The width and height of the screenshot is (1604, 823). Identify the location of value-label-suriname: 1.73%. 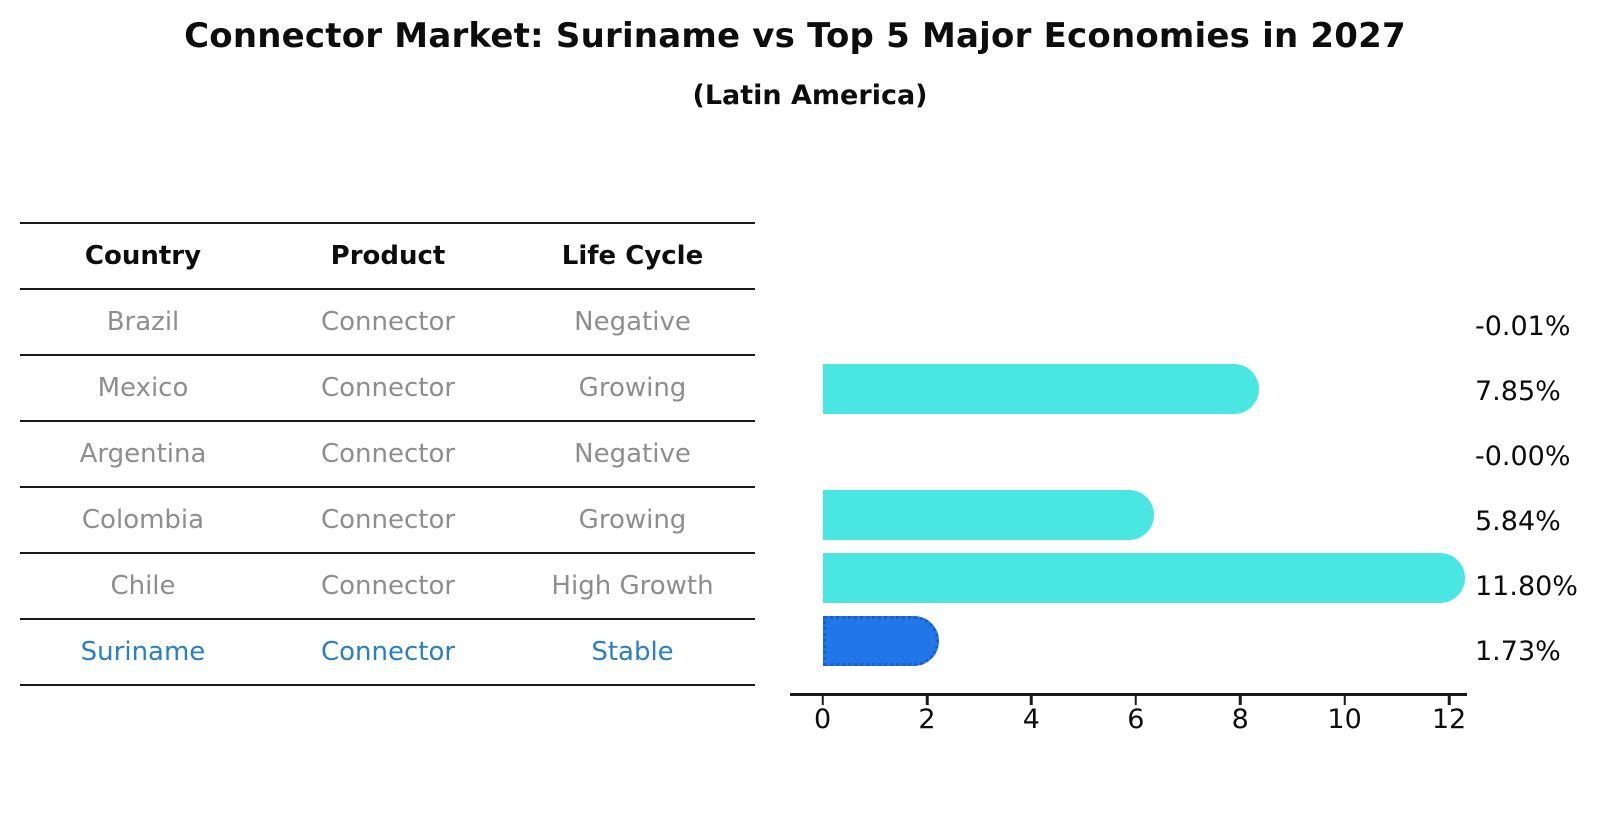
(1518, 651).